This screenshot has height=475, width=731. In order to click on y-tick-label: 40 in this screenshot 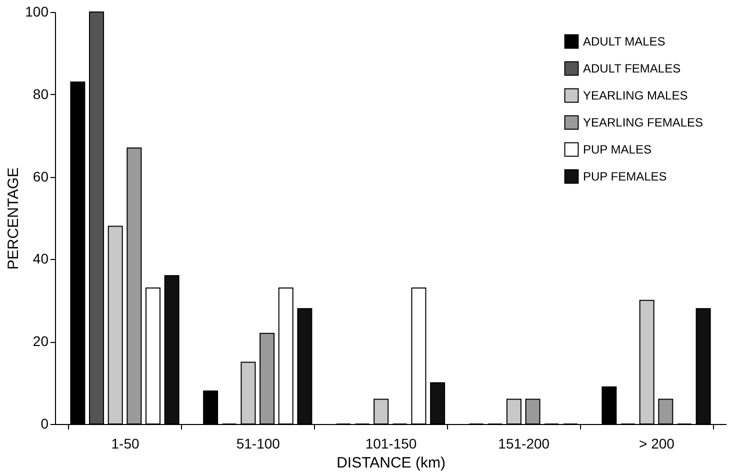, I will do `click(40, 258)`.